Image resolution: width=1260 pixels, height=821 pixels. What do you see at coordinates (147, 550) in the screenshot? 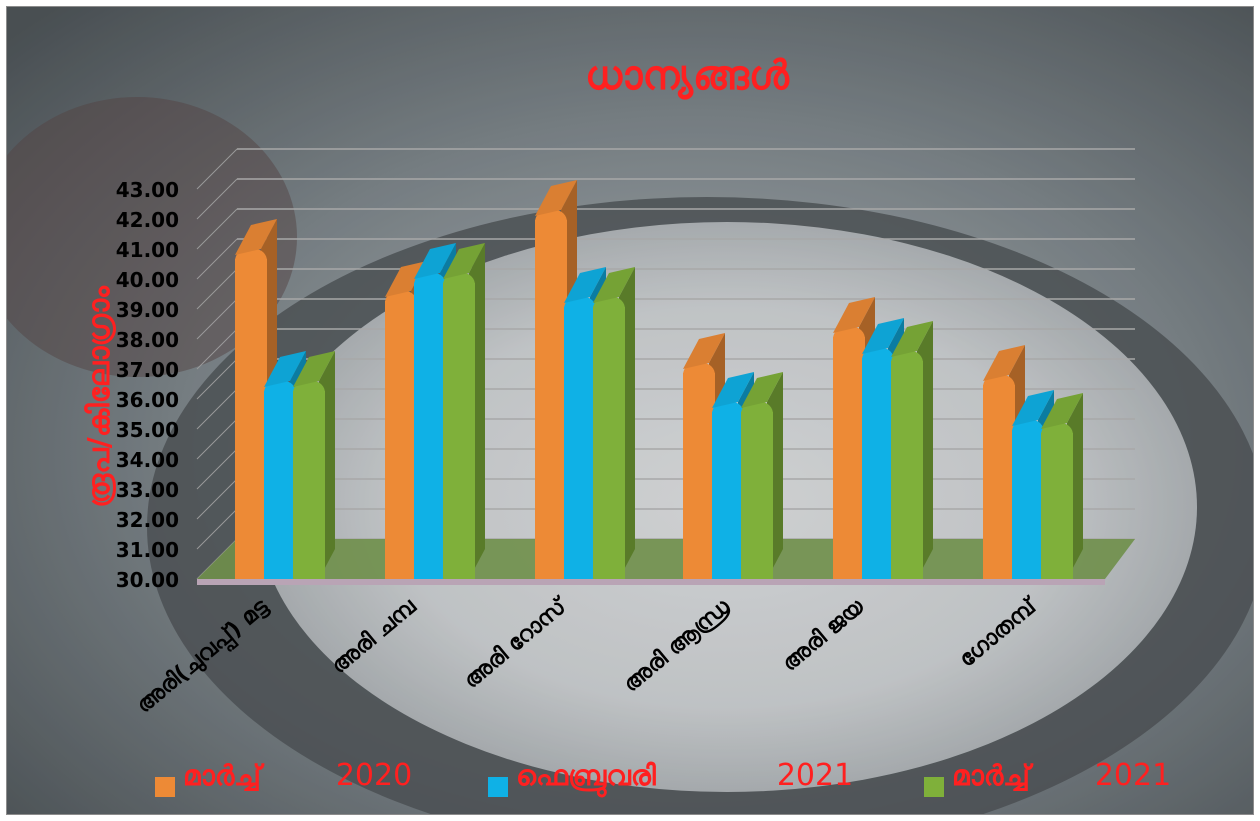
I see `y-tick-label: 31.00` at bounding box center [147, 550].